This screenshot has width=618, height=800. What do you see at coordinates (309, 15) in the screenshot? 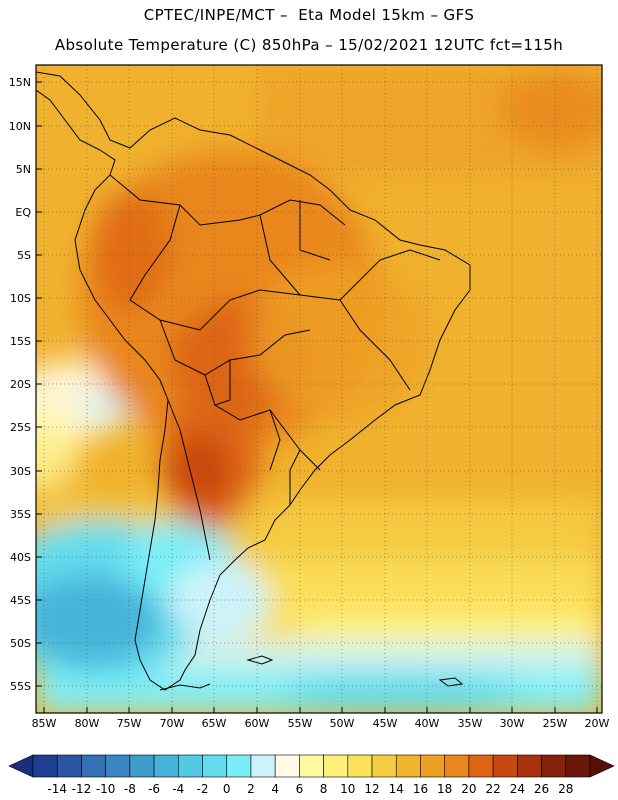
I see `map-title-line-1: CPTEC/INPE/MCT – Eta Model 15km – GFS` at bounding box center [309, 15].